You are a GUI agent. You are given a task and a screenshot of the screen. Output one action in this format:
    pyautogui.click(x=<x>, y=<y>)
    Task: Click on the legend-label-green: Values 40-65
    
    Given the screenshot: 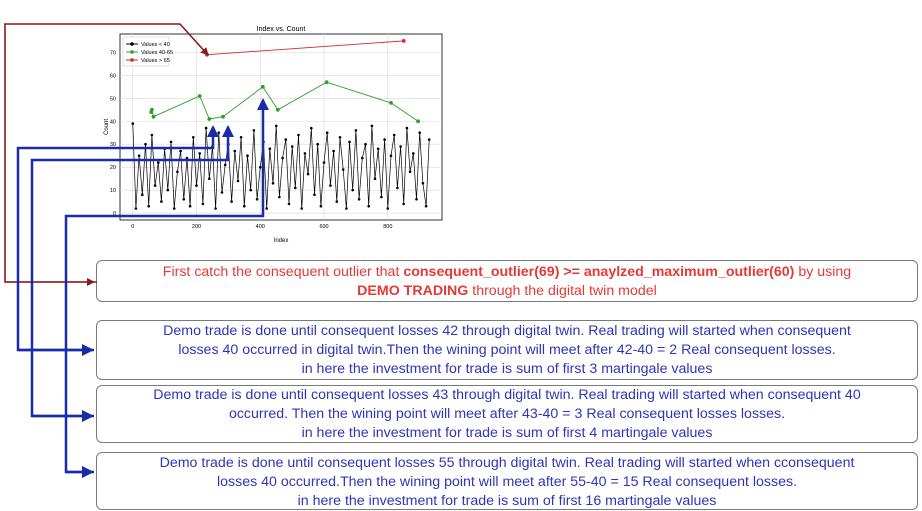 What is the action you would take?
    pyautogui.click(x=157, y=53)
    